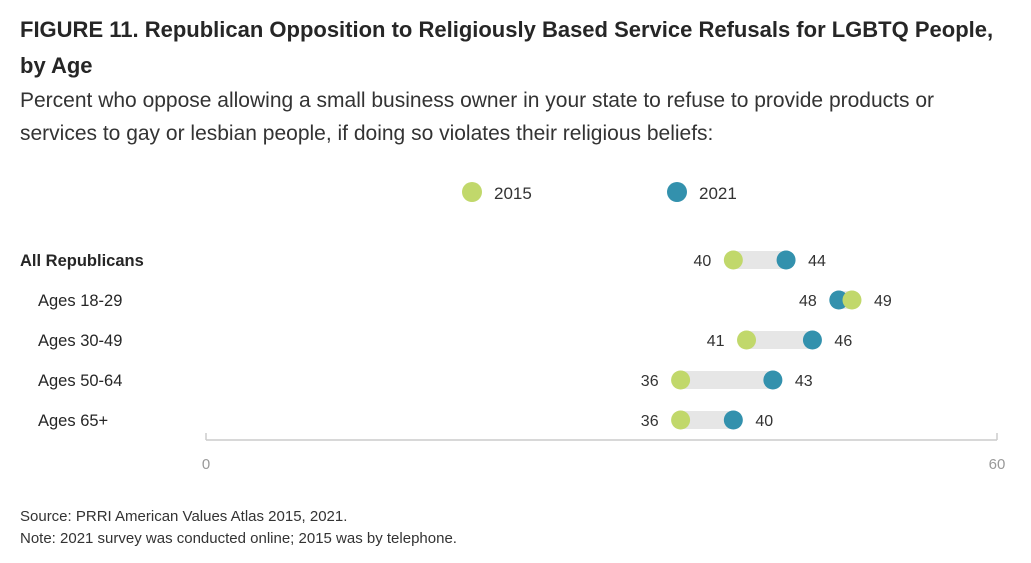  What do you see at coordinates (80, 341) in the screenshot?
I see `category-label: Ages 30-49` at bounding box center [80, 341].